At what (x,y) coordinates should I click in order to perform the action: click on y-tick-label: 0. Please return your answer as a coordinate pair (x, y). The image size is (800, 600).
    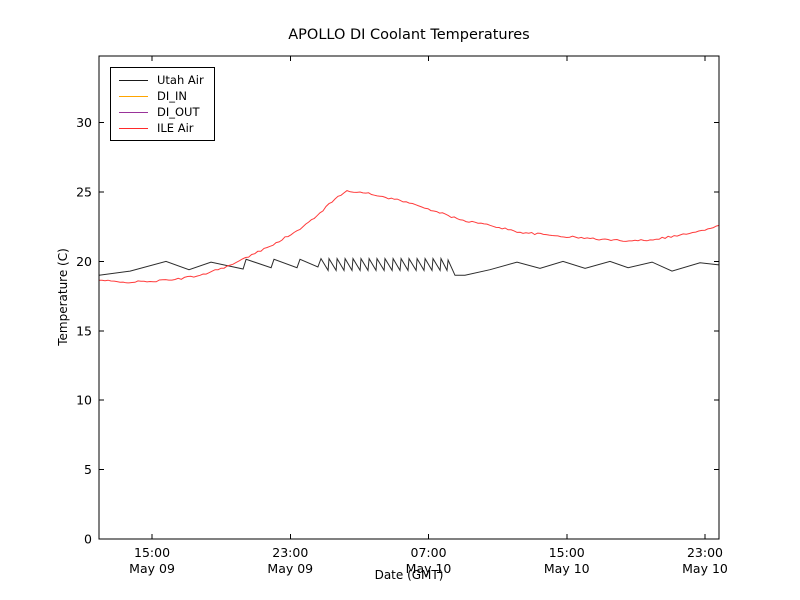
    Looking at the image, I should click on (88, 539).